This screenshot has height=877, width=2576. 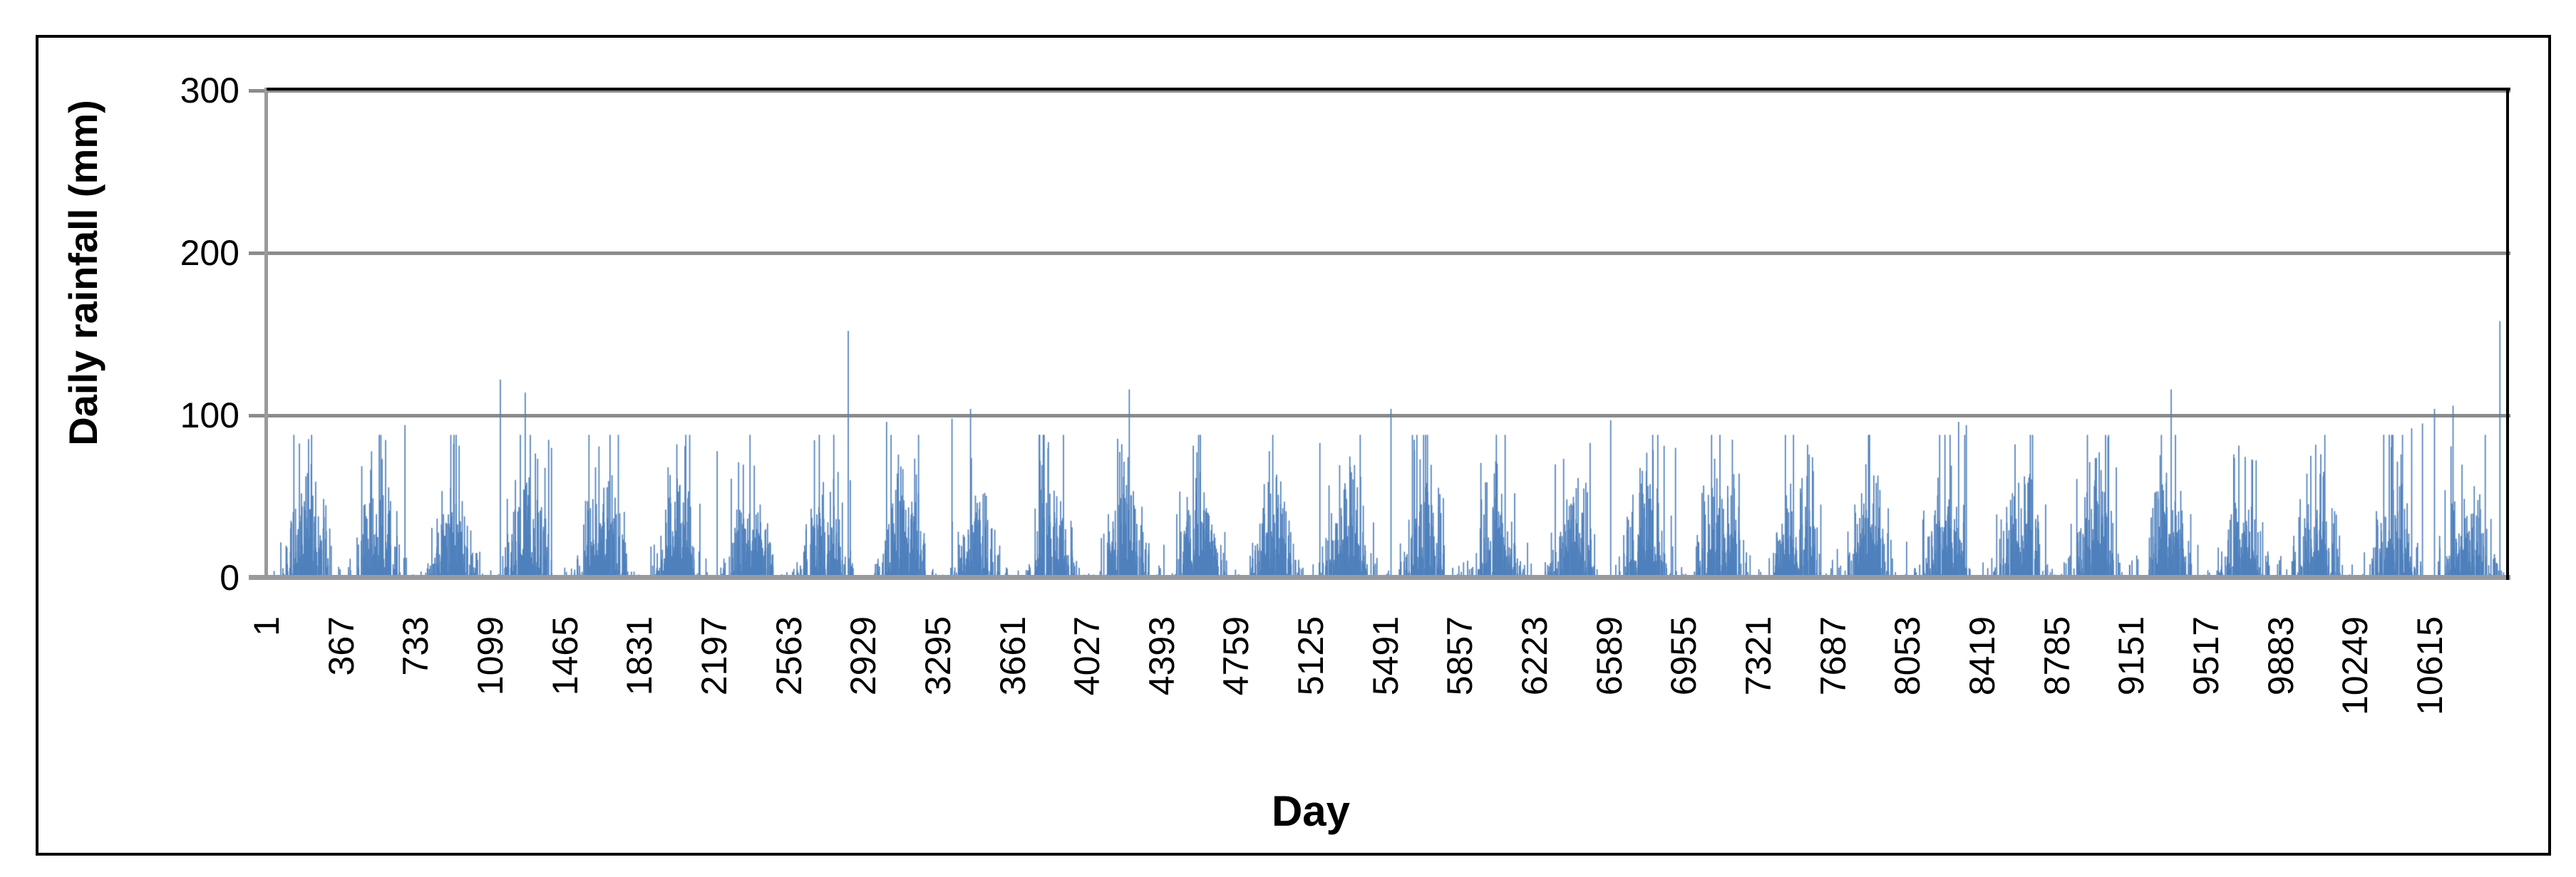 I want to click on x-tick-label: 6955, so click(x=1684, y=656).